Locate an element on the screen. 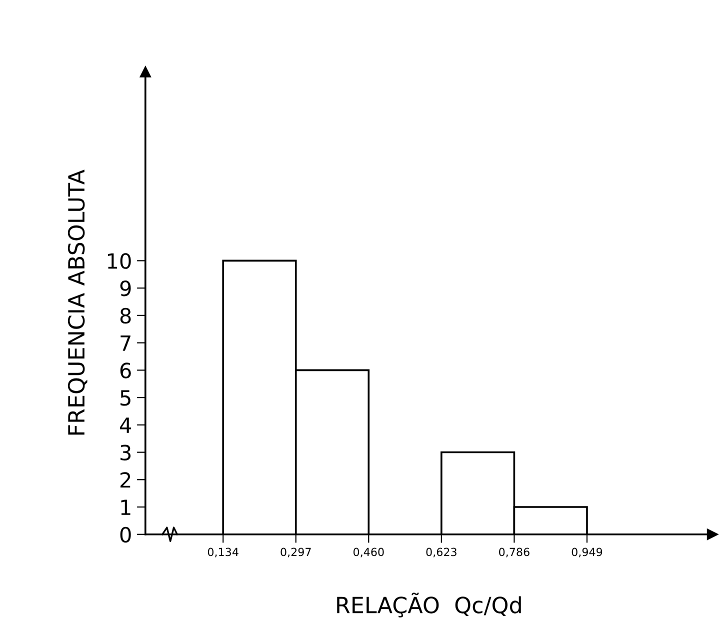  y-tick-label: 0 is located at coordinates (125, 534).